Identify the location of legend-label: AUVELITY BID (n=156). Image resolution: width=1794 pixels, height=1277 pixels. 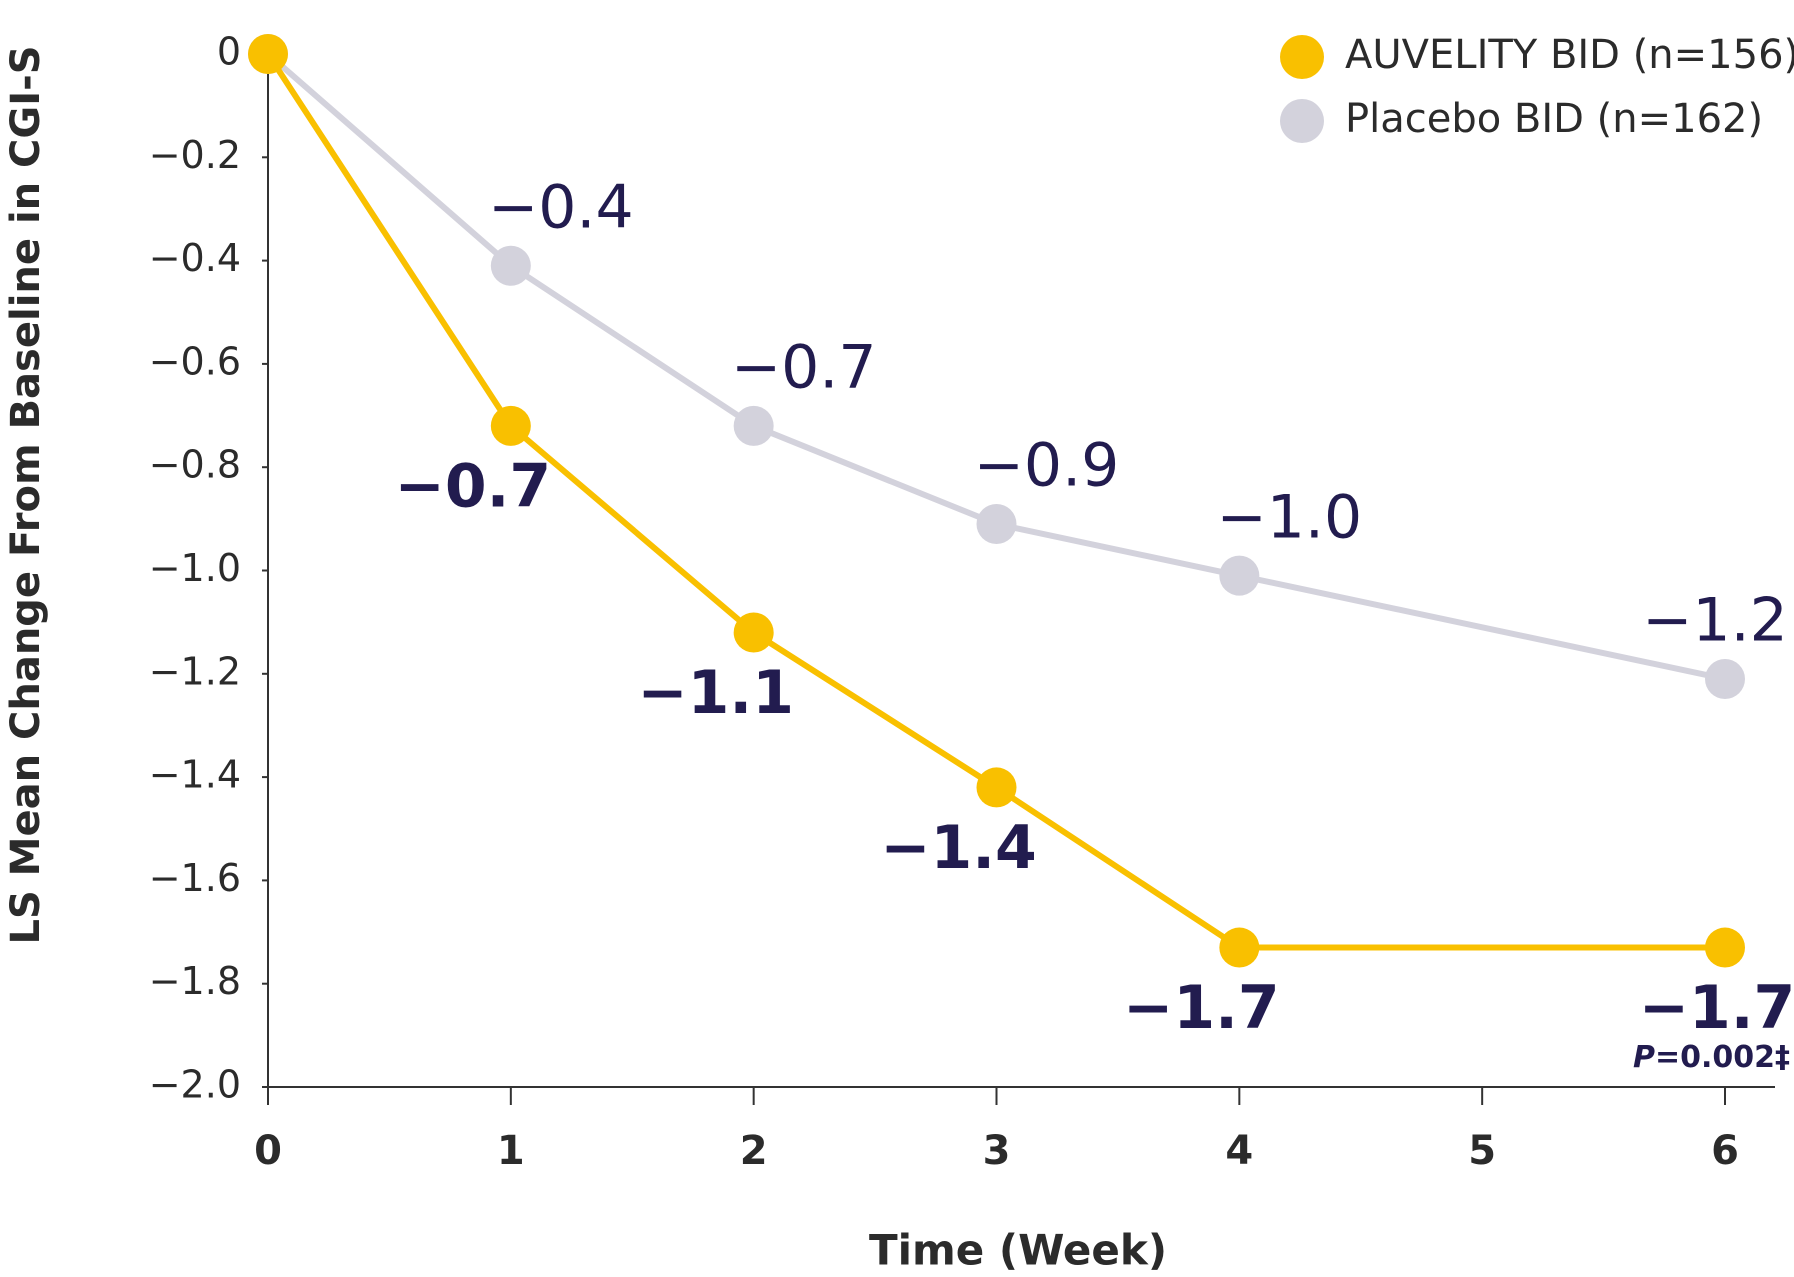
(1569, 55).